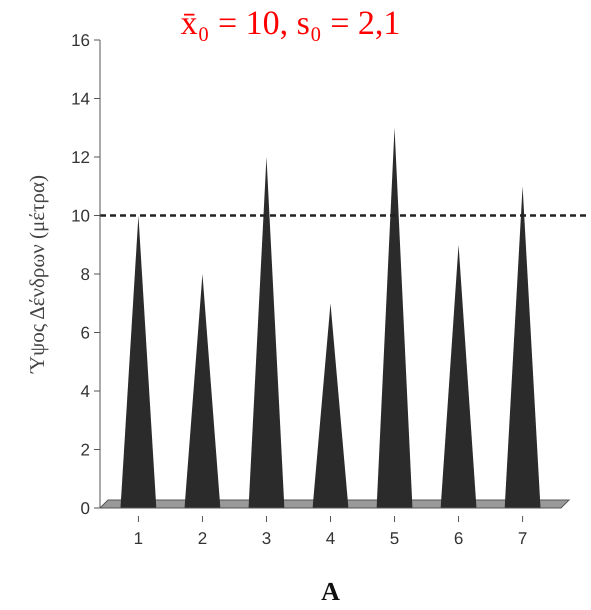 Image resolution: width=591 pixels, height=610 pixels. I want to click on y-tick-label: 4, so click(85, 391).